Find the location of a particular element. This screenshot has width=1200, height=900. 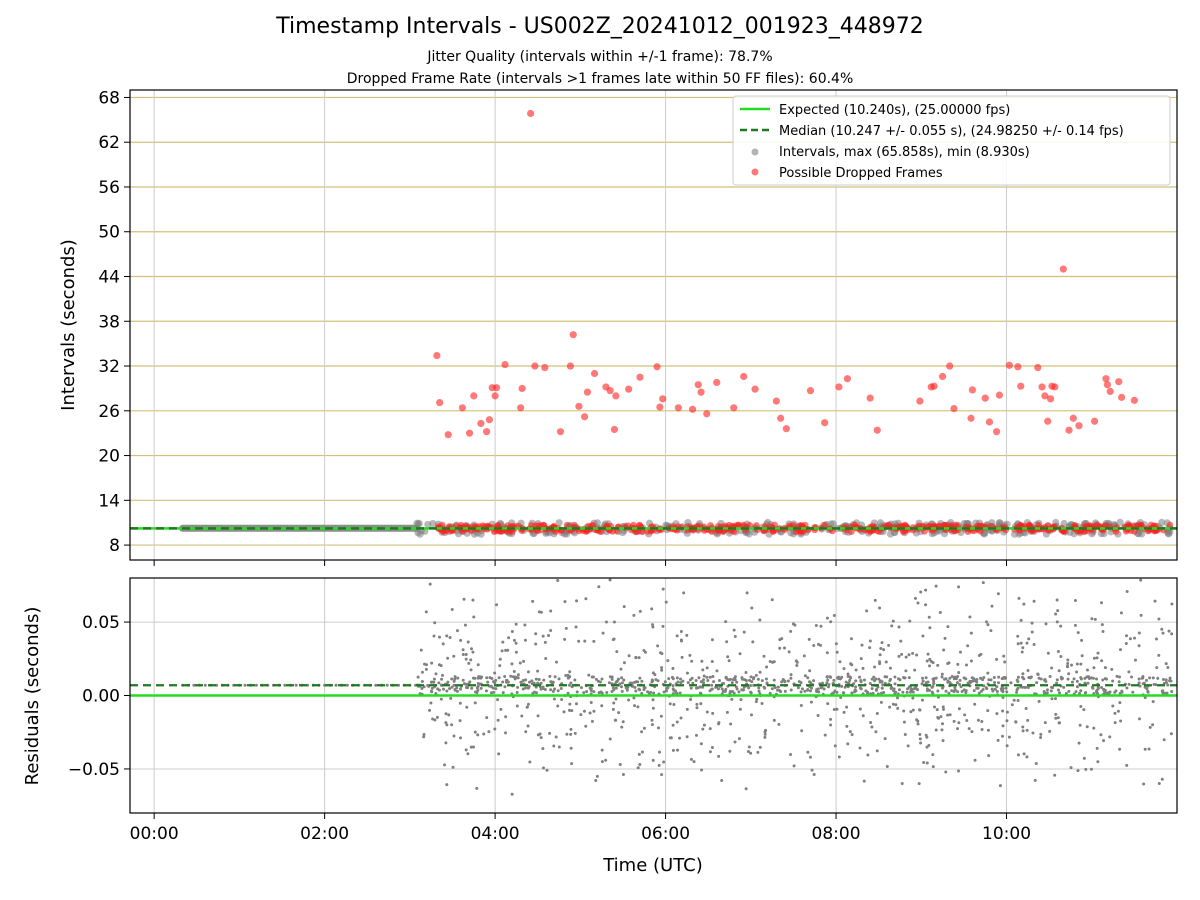

intervals-marker-icon is located at coordinates (755, 152).